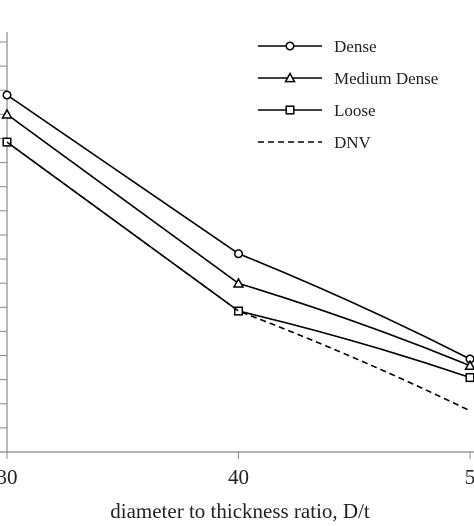  What do you see at coordinates (355, 46) in the screenshot?
I see `legend-label-dense: Dense` at bounding box center [355, 46].